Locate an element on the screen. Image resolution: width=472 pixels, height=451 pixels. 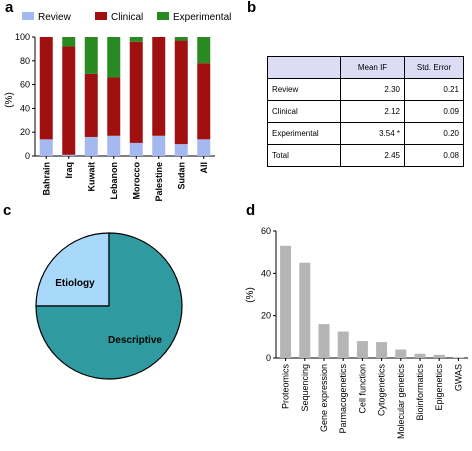
y-tick-label: 100 is located at coordinates (22, 37).